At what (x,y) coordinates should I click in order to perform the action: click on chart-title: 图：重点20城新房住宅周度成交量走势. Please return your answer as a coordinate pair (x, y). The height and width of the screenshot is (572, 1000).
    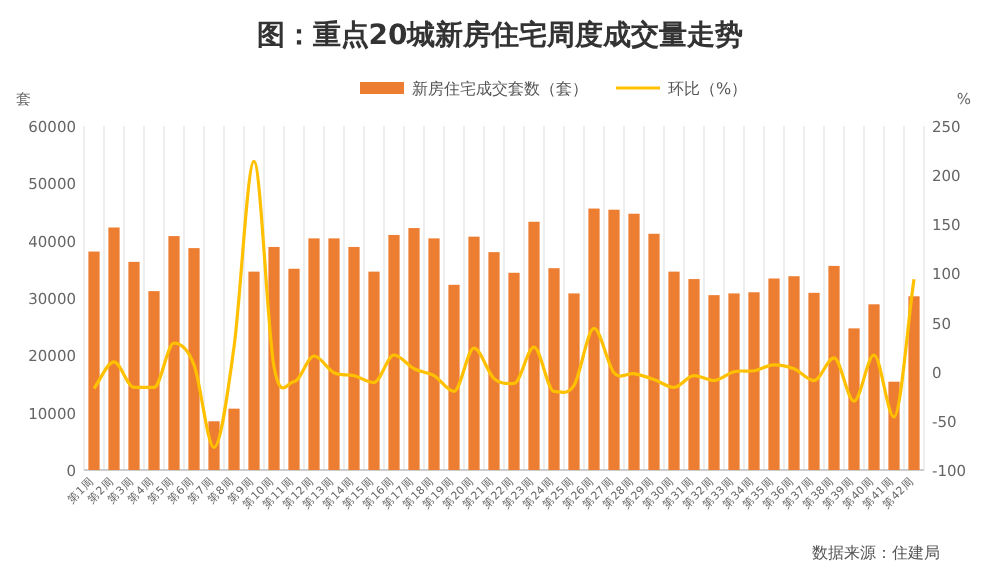
    Looking at the image, I should click on (500, 35).